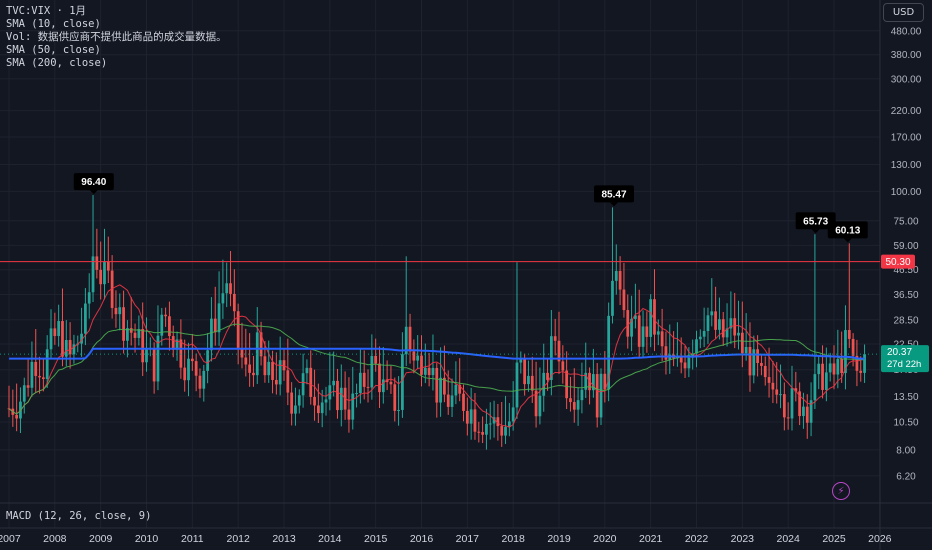 The height and width of the screenshot is (550, 932). Describe the element at coordinates (559, 539) in the screenshot. I see `time-tick-label: 2019` at that location.